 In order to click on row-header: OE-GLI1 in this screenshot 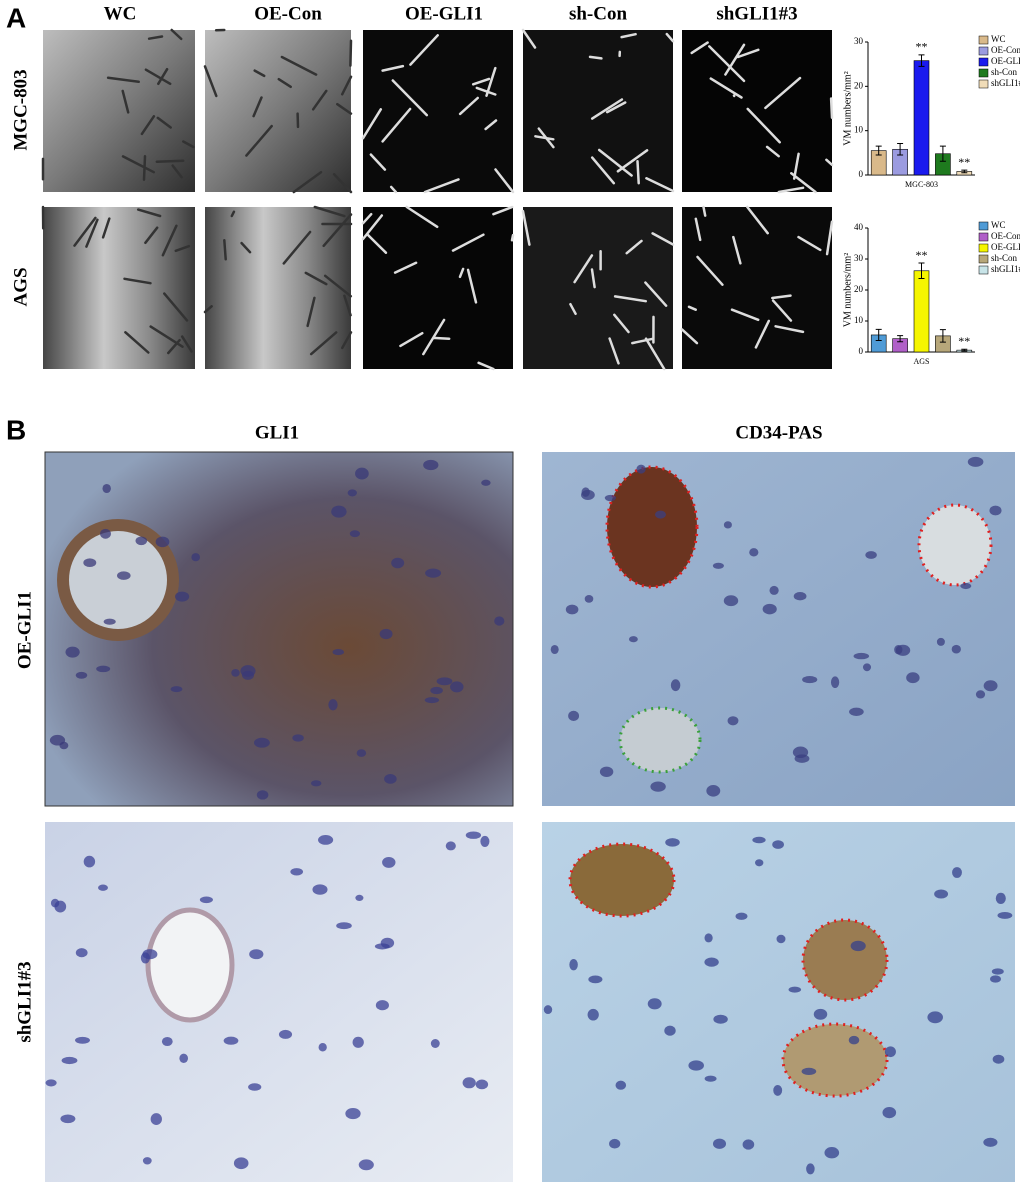, I will do `click(24, 630)`.